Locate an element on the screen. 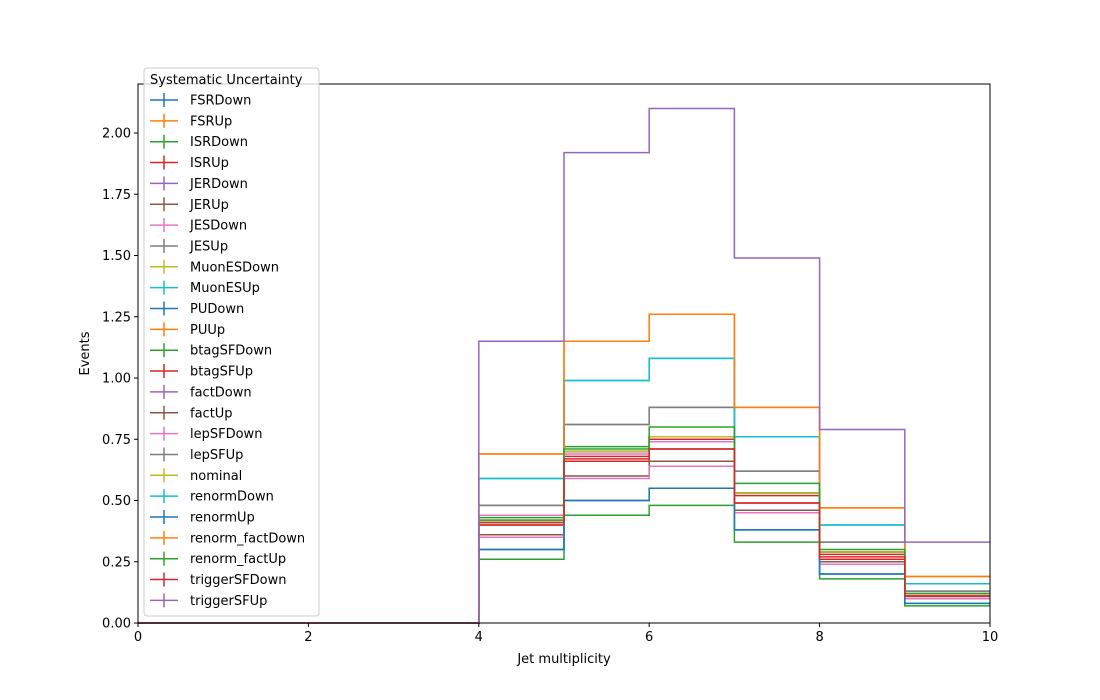 The width and height of the screenshot is (1100, 700). legend-item: nominal is located at coordinates (196, 476).